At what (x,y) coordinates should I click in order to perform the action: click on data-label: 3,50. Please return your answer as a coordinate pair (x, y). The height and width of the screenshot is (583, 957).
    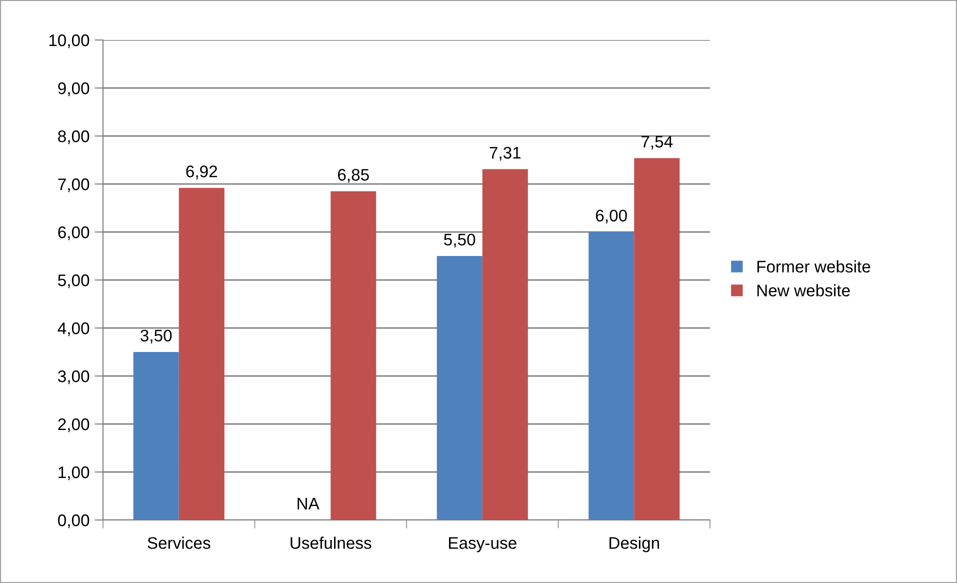
    Looking at the image, I should click on (156, 337).